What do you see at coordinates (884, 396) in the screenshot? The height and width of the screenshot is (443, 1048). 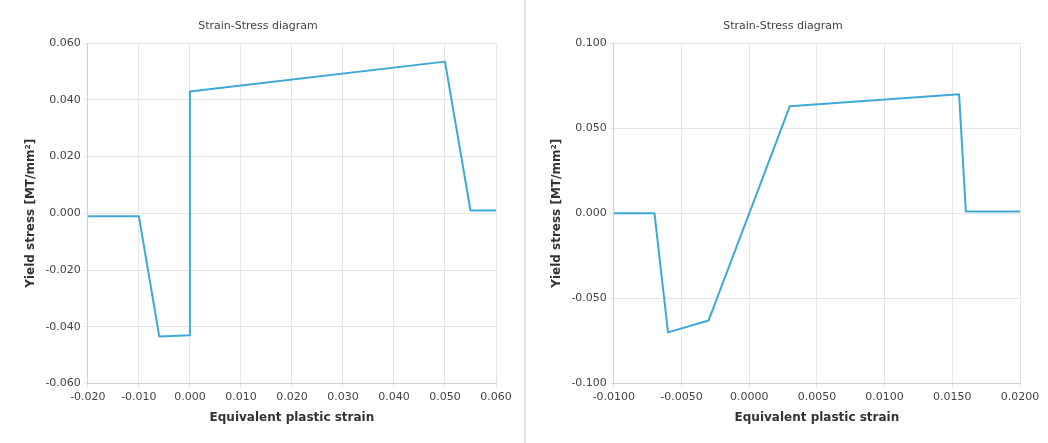 I see `x-tick-label: 0.0100` at bounding box center [884, 396].